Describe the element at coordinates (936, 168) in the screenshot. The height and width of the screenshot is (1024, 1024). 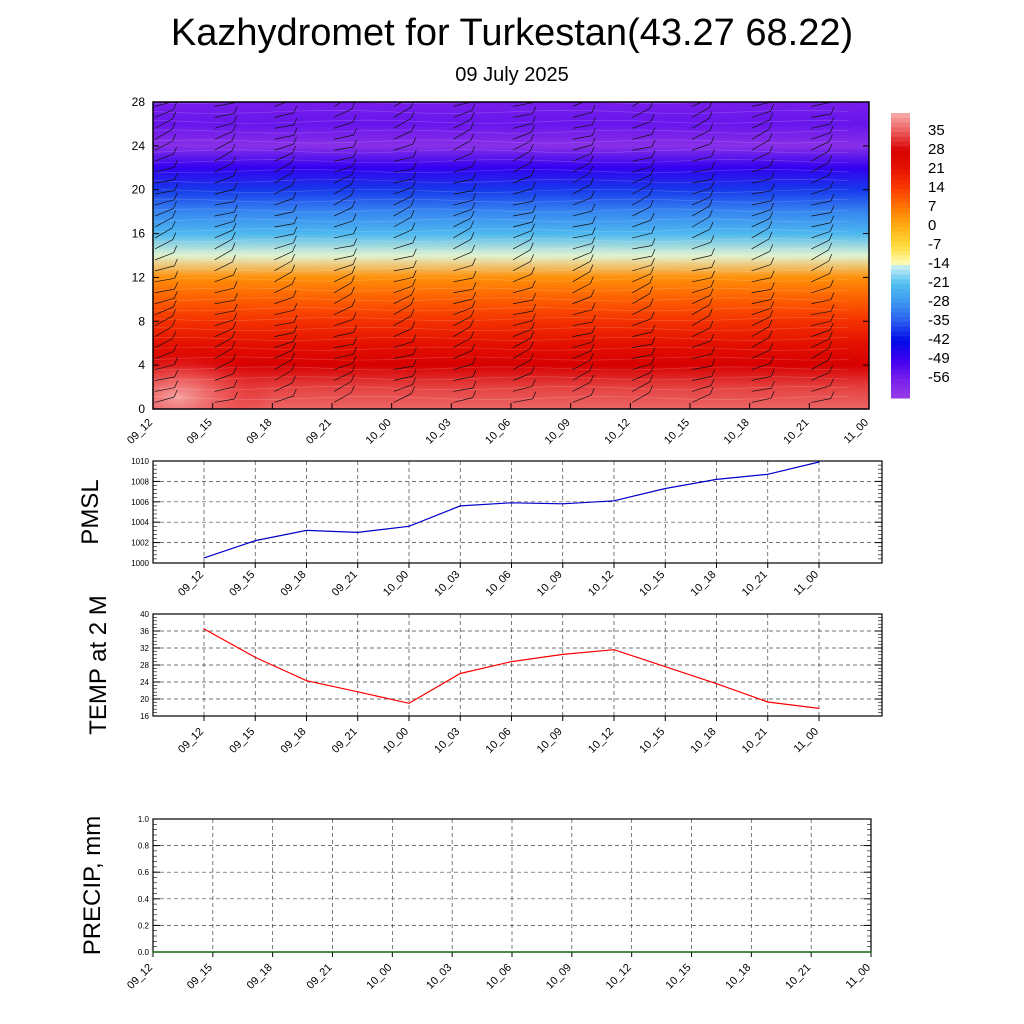
I see `colorbar-tick-label: 21` at that location.